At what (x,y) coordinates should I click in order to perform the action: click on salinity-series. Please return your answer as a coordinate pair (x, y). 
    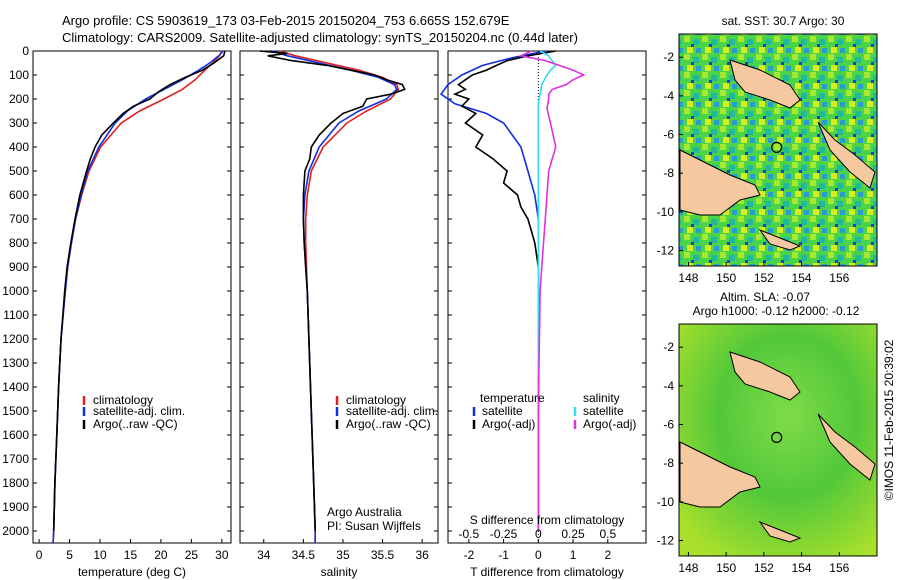
    Looking at the image, I should click on (332, 296).